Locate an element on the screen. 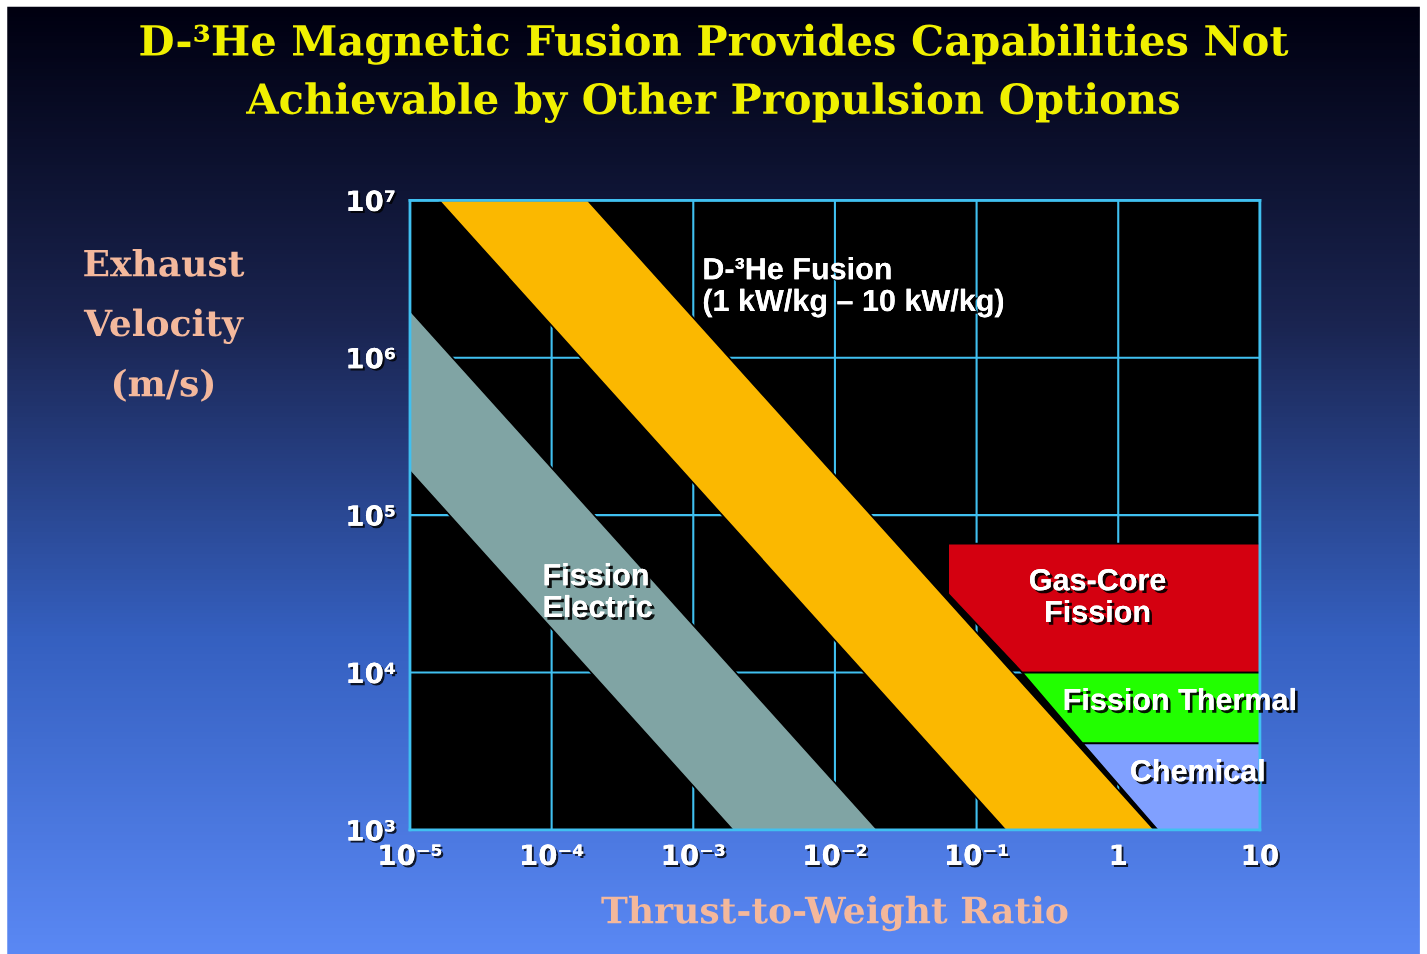  x-tick-label: 10⁻⁵ is located at coordinates (412, 856).